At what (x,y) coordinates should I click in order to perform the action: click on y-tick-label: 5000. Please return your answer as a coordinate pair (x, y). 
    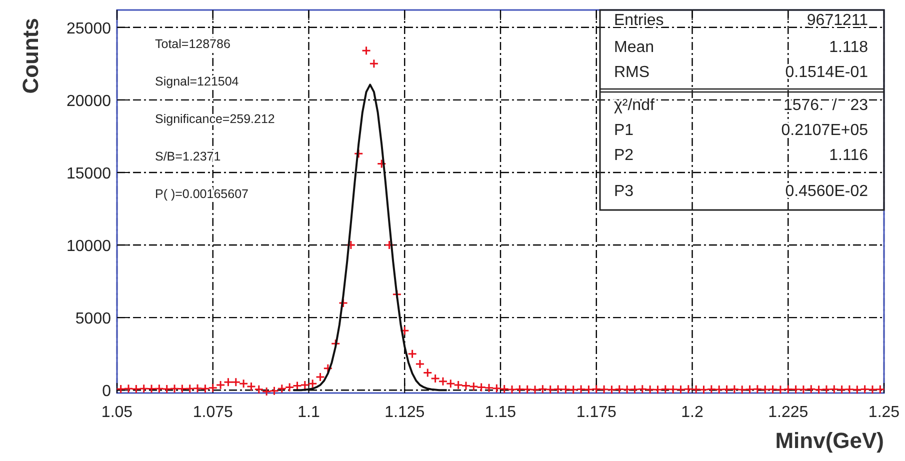
    Looking at the image, I should click on (93, 319).